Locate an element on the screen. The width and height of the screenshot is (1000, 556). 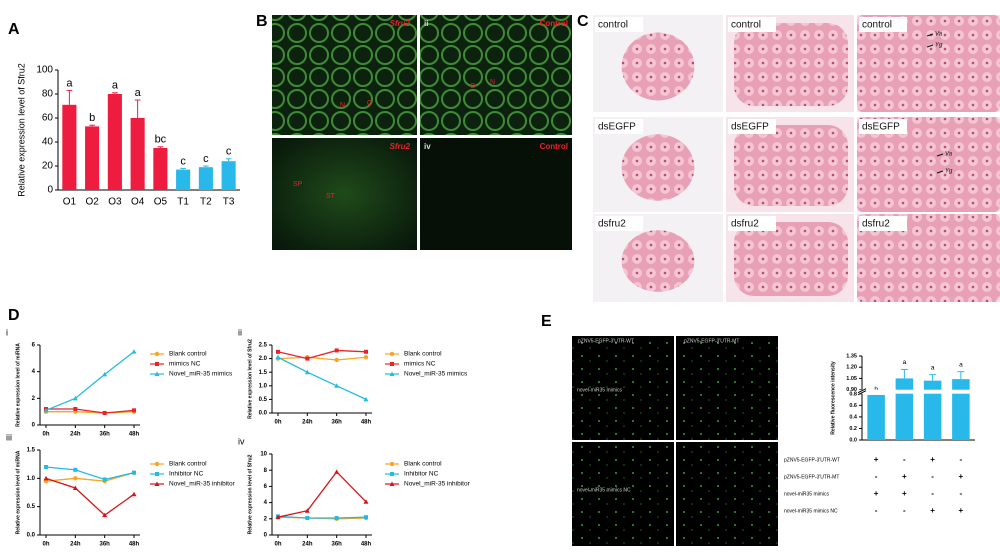
arrow is located at coordinates (930, 46).